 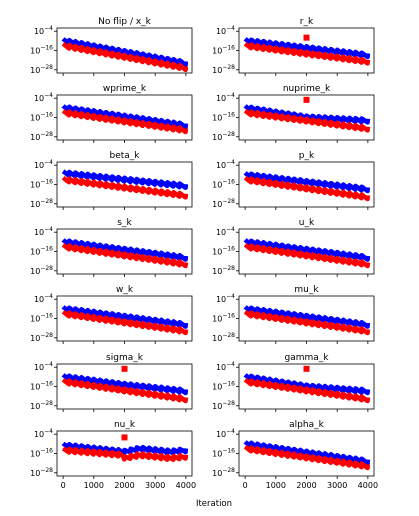 I want to click on panel: u_k 10−4 10−16 10−28, so click(x=293, y=247).